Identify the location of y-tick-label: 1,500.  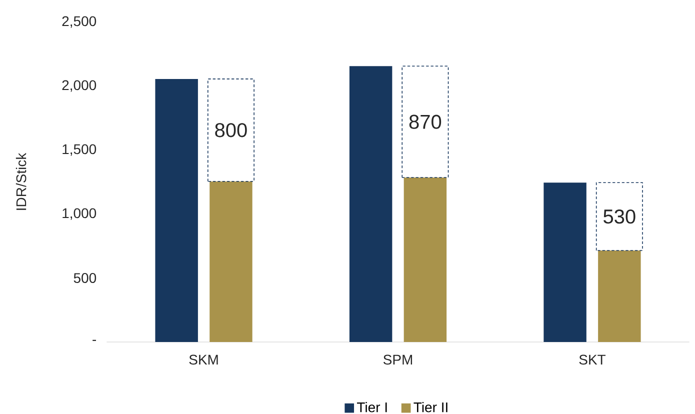
(79, 150).